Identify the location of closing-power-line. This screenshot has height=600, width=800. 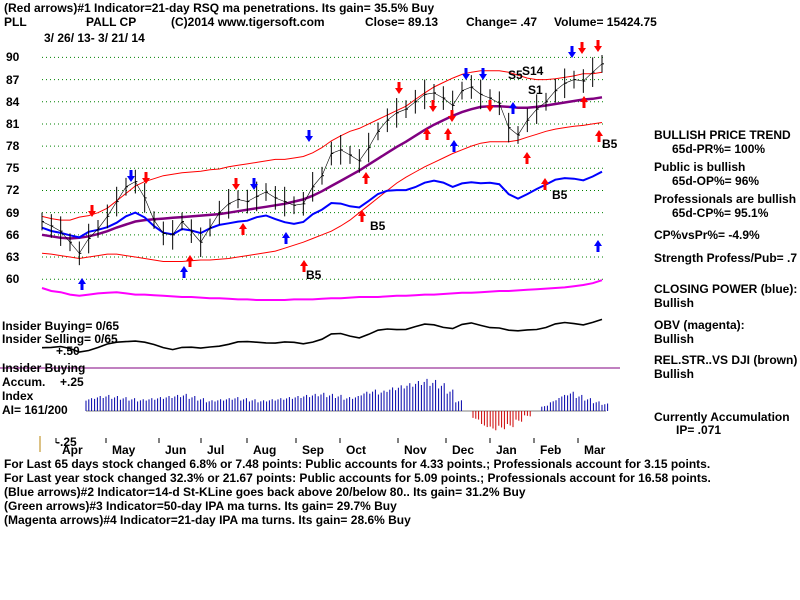
(322, 204).